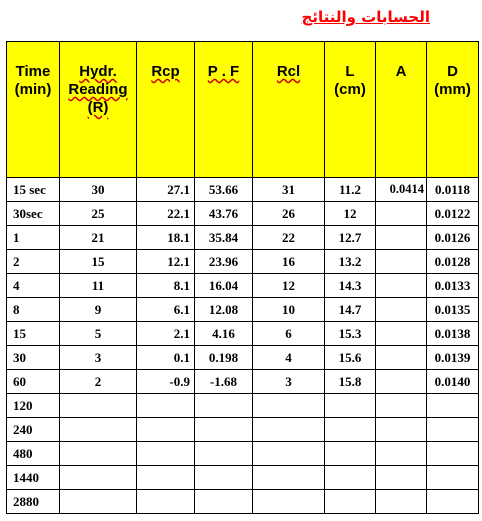 The width and height of the screenshot is (482, 521). What do you see at coordinates (98, 109) in the screenshot?
I see `header-hydr-reading: Hydr. Reading (R)` at bounding box center [98, 109].